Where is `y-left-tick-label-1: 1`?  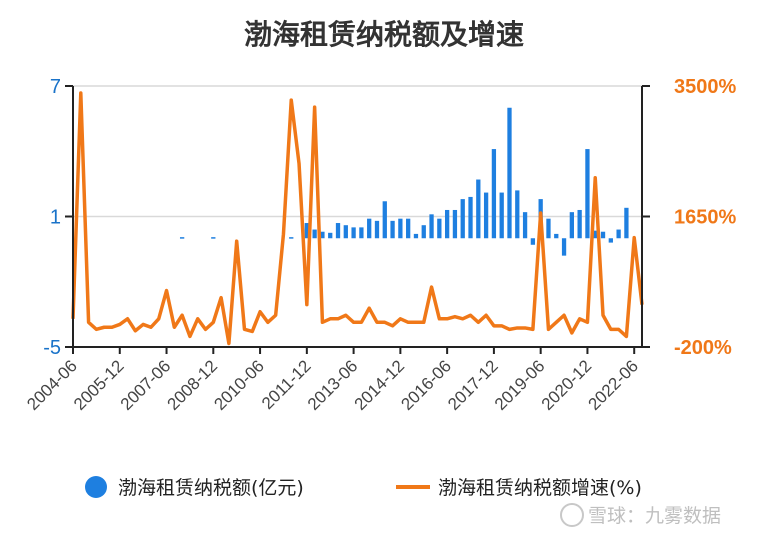
y-left-tick-label-1: 1 is located at coordinates (55, 218).